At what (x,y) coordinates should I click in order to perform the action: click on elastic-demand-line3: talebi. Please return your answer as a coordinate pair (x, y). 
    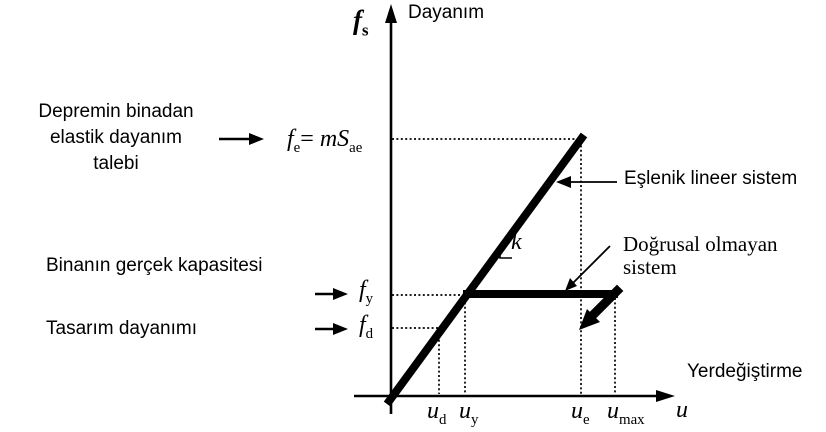
    Looking at the image, I should click on (116, 163).